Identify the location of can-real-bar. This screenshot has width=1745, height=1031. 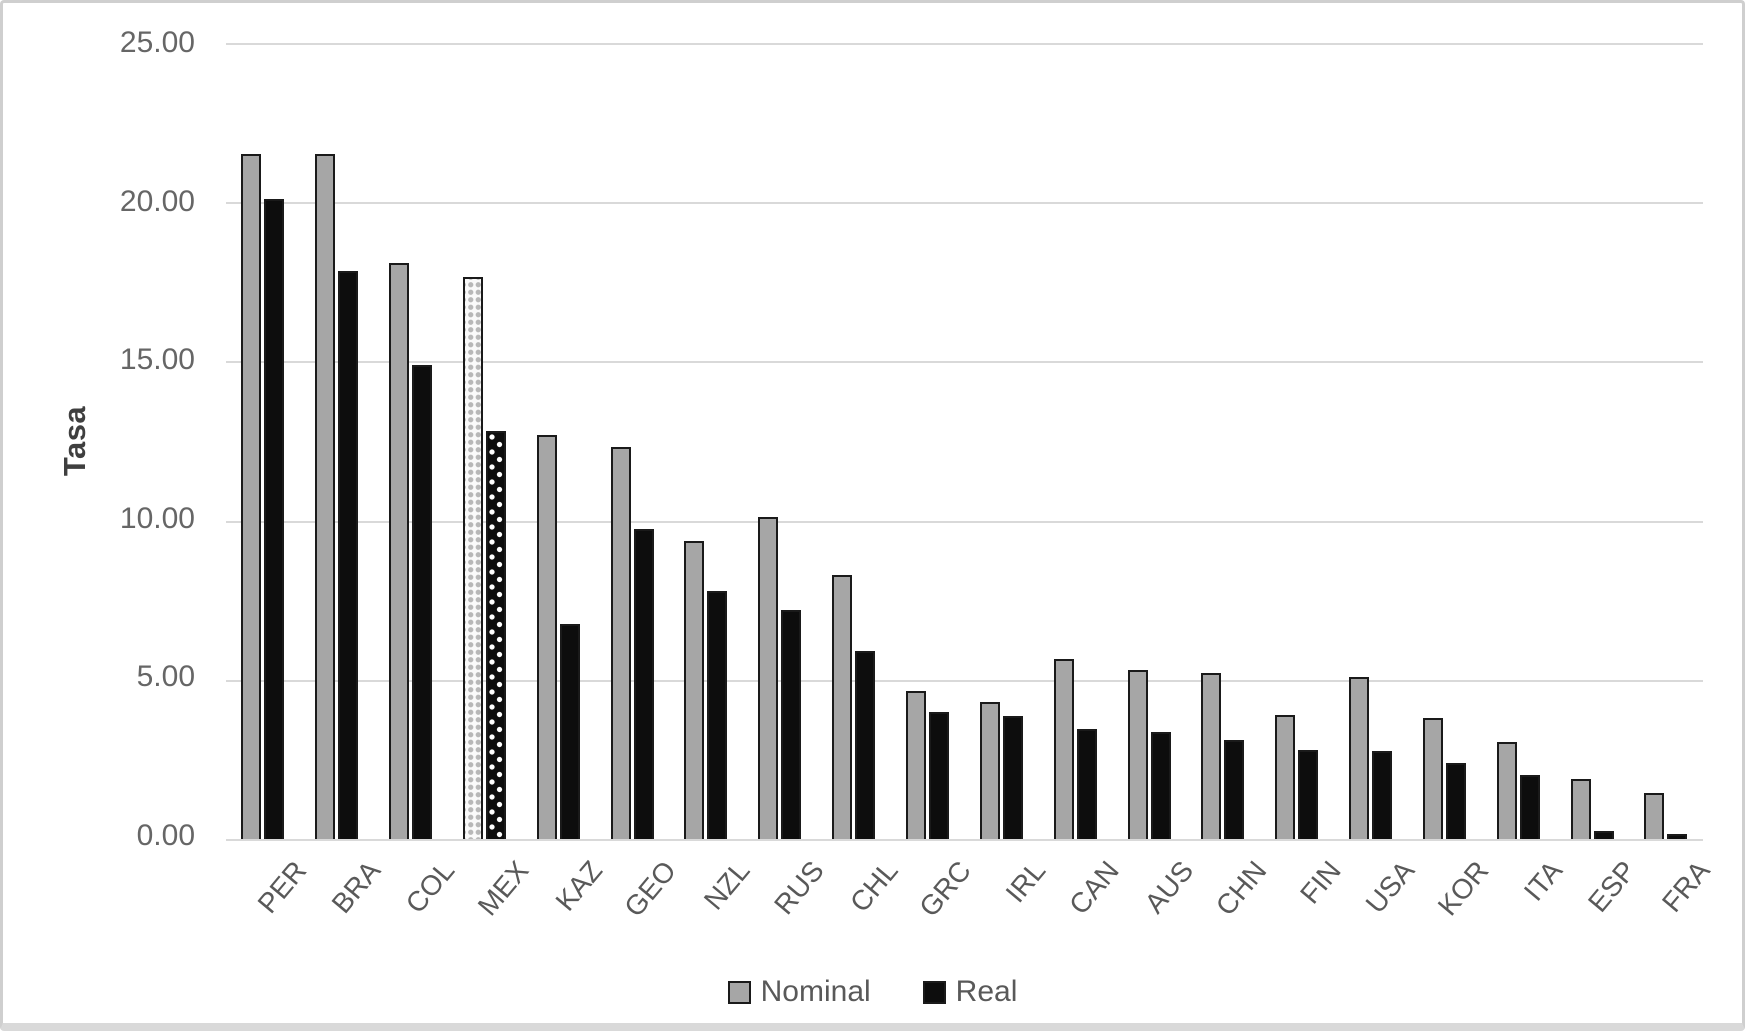
(1086, 784).